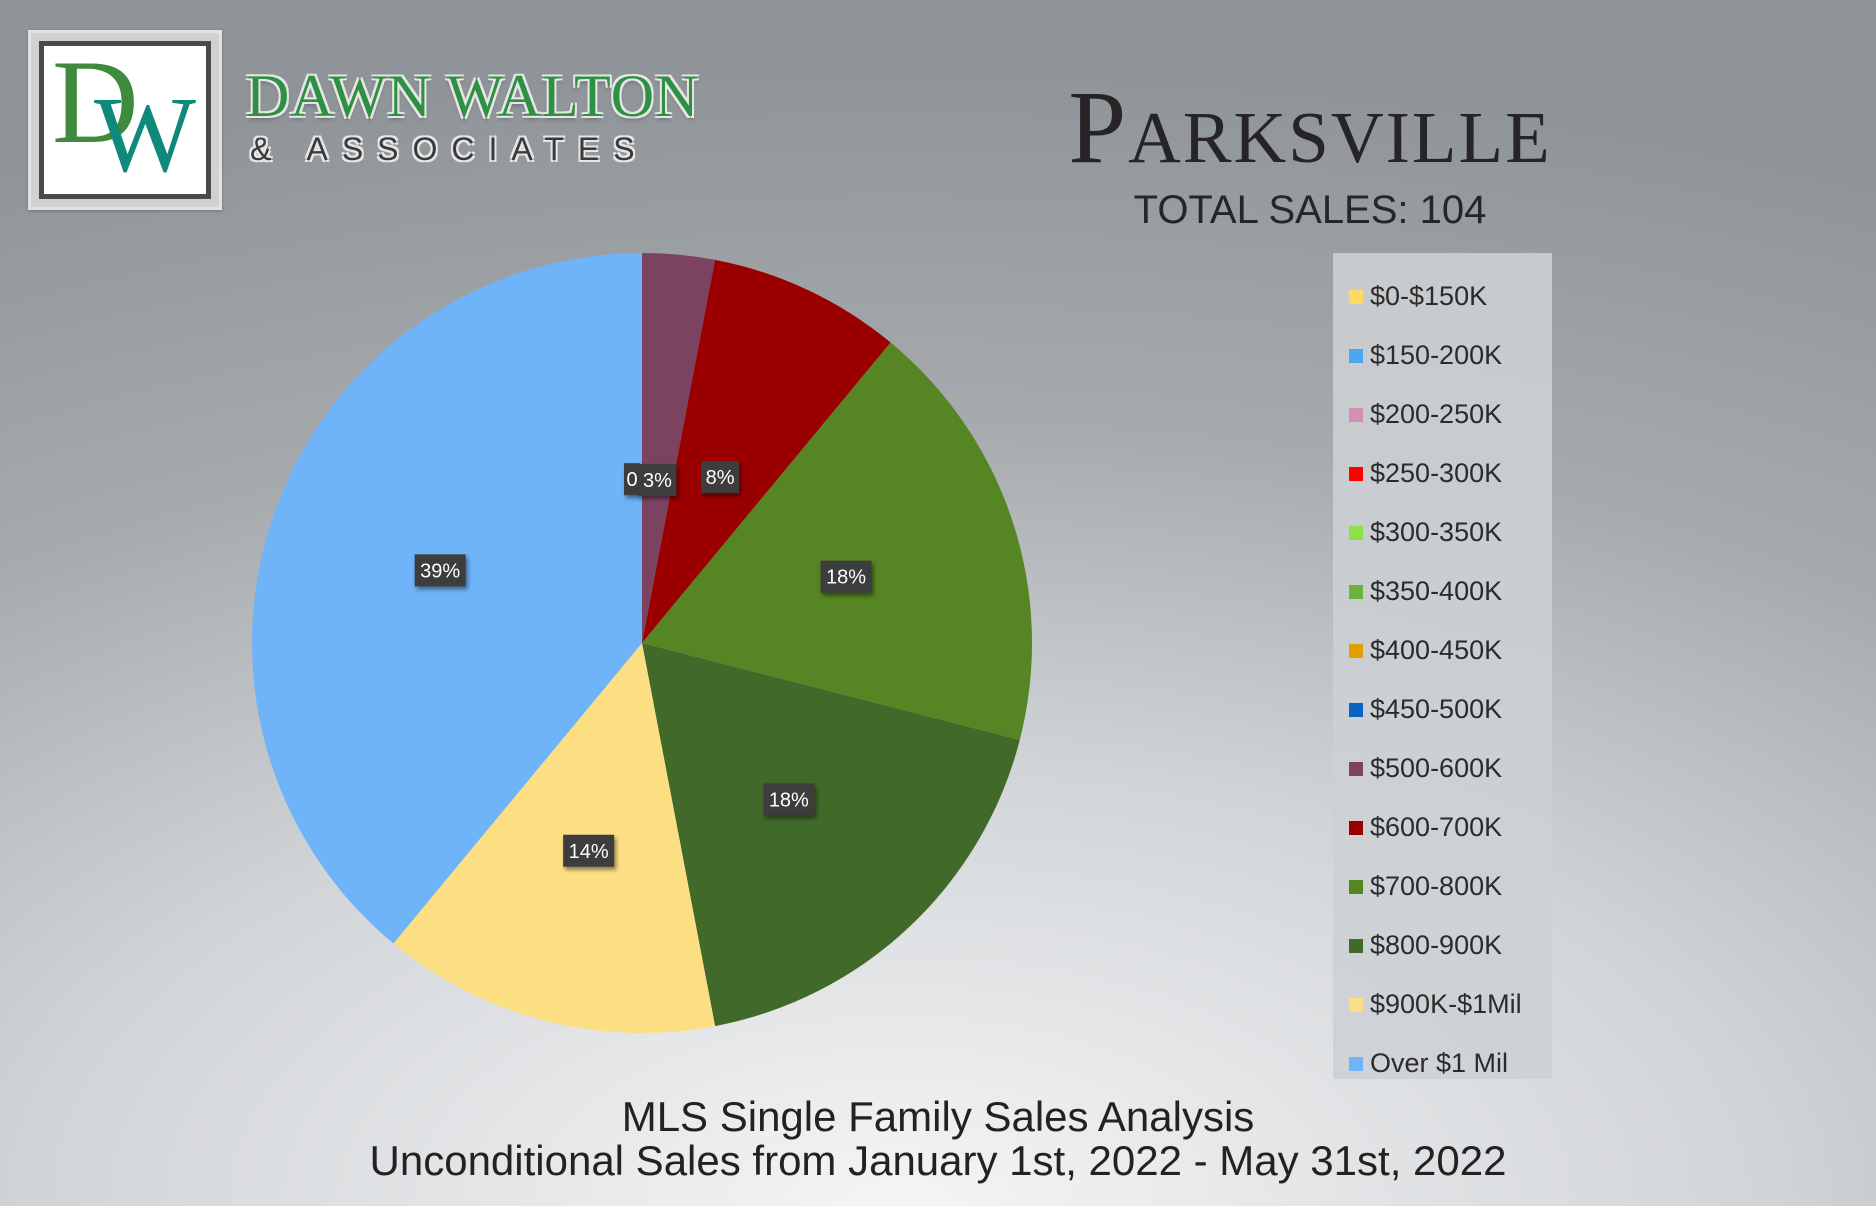 This screenshot has height=1206, width=1876. I want to click on pie-slice-800-900k, so click(831, 835).